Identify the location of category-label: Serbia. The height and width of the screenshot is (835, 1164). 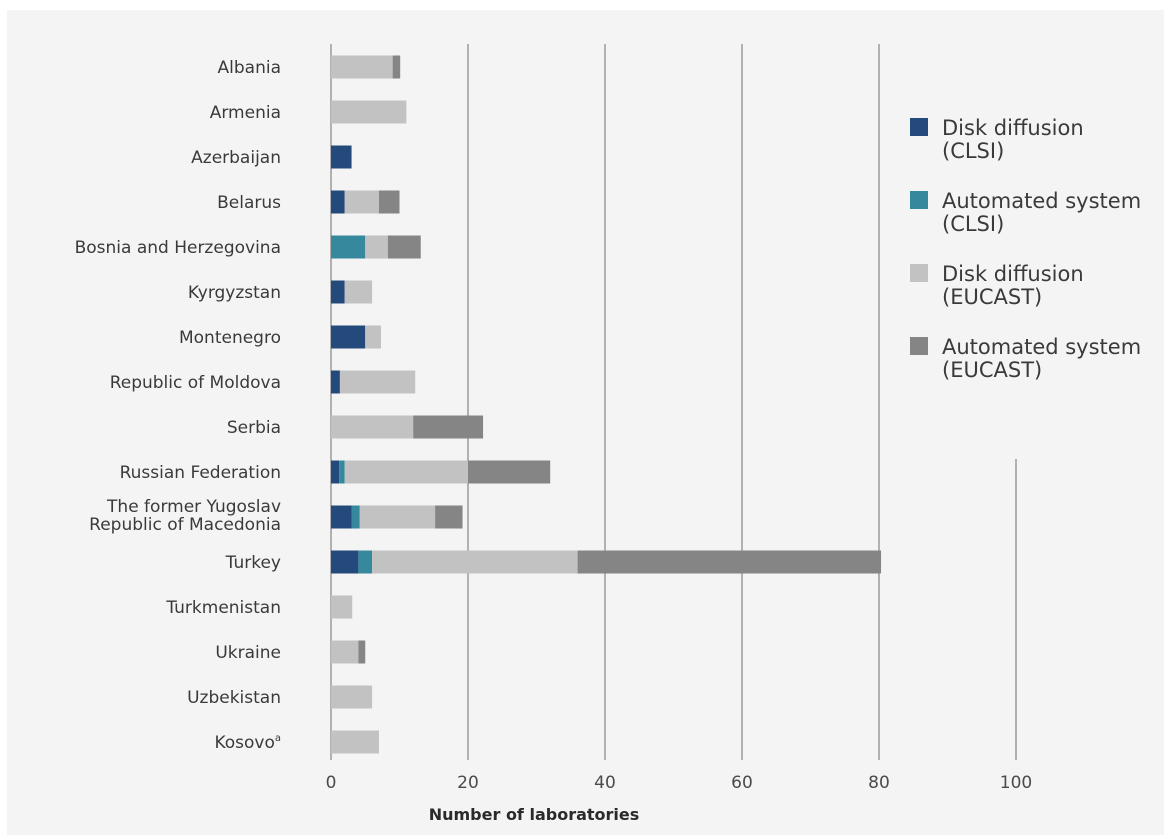
(254, 428).